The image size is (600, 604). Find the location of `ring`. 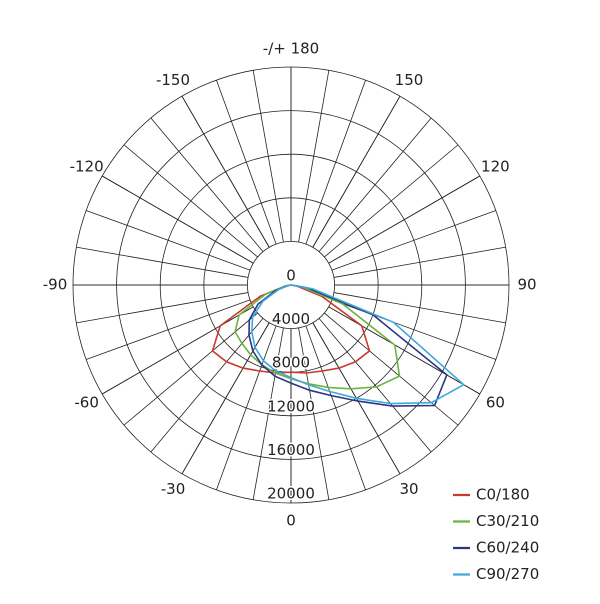

ring is located at coordinates (290, 284).